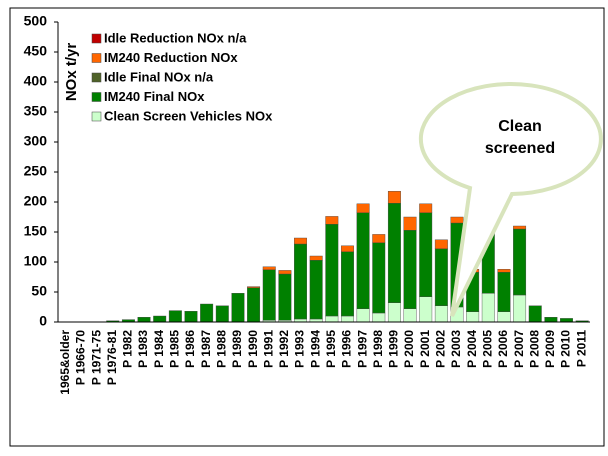 The width and height of the screenshot is (608, 456). I want to click on x-tick-label: P 2008, so click(534, 349).